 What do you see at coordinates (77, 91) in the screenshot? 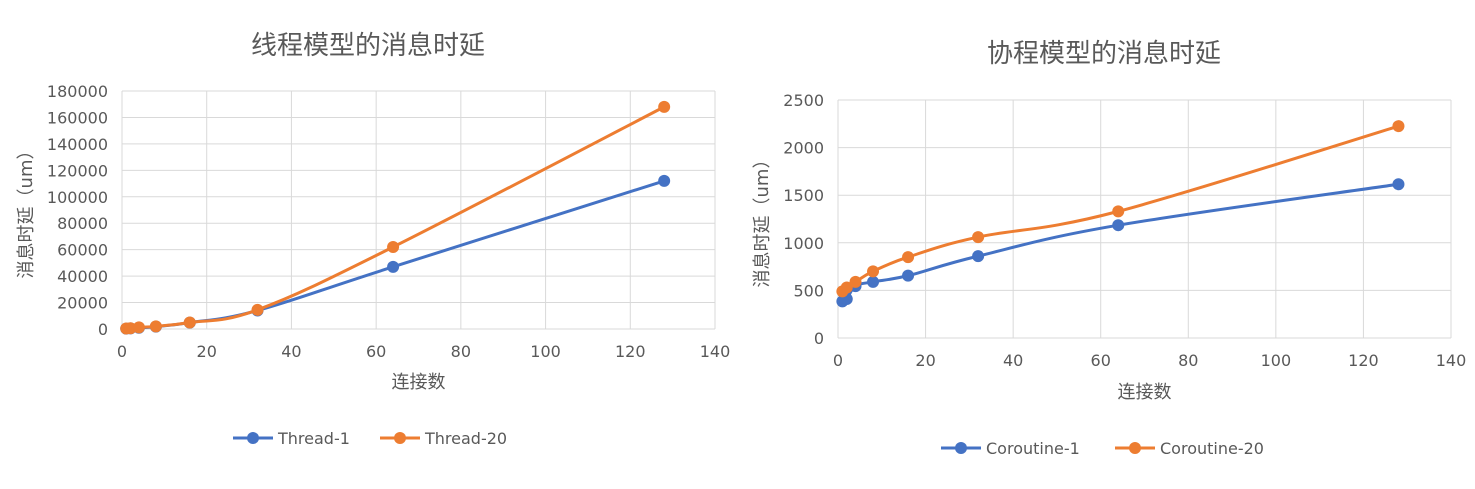
I see `chart1-y-tick-label: 180000` at bounding box center [77, 91].